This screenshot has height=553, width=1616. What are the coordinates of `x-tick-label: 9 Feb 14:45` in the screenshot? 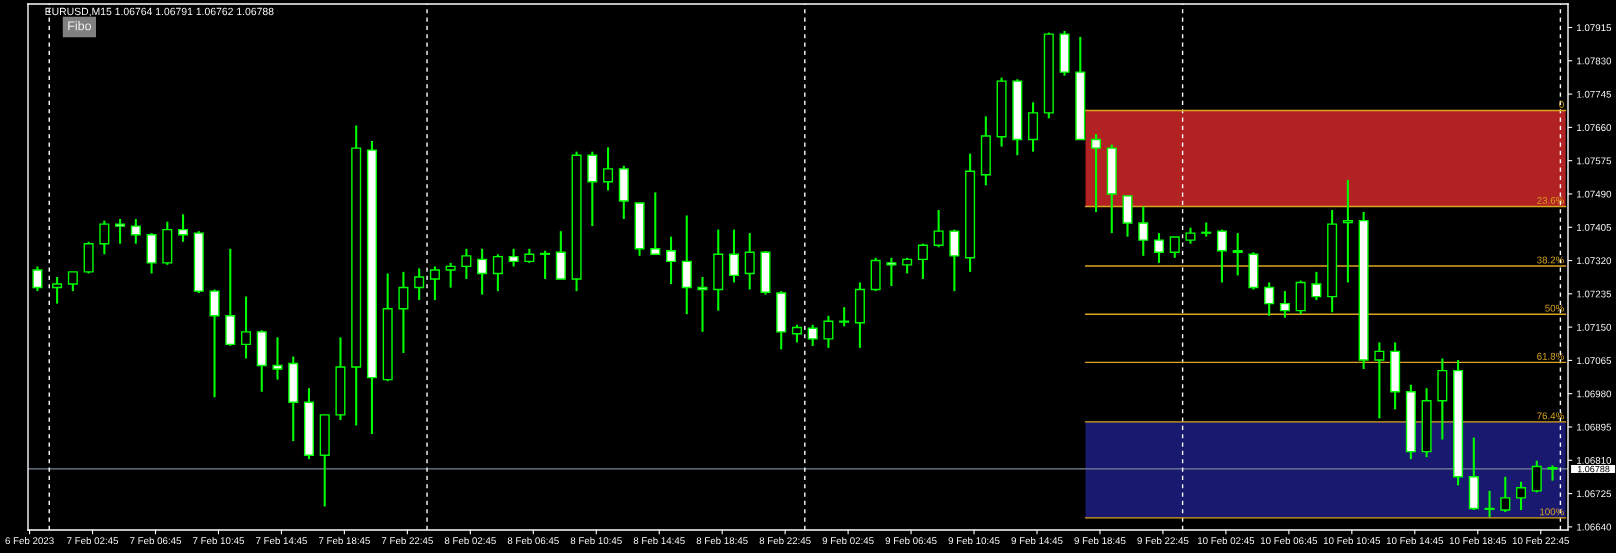 It's located at (1037, 540).